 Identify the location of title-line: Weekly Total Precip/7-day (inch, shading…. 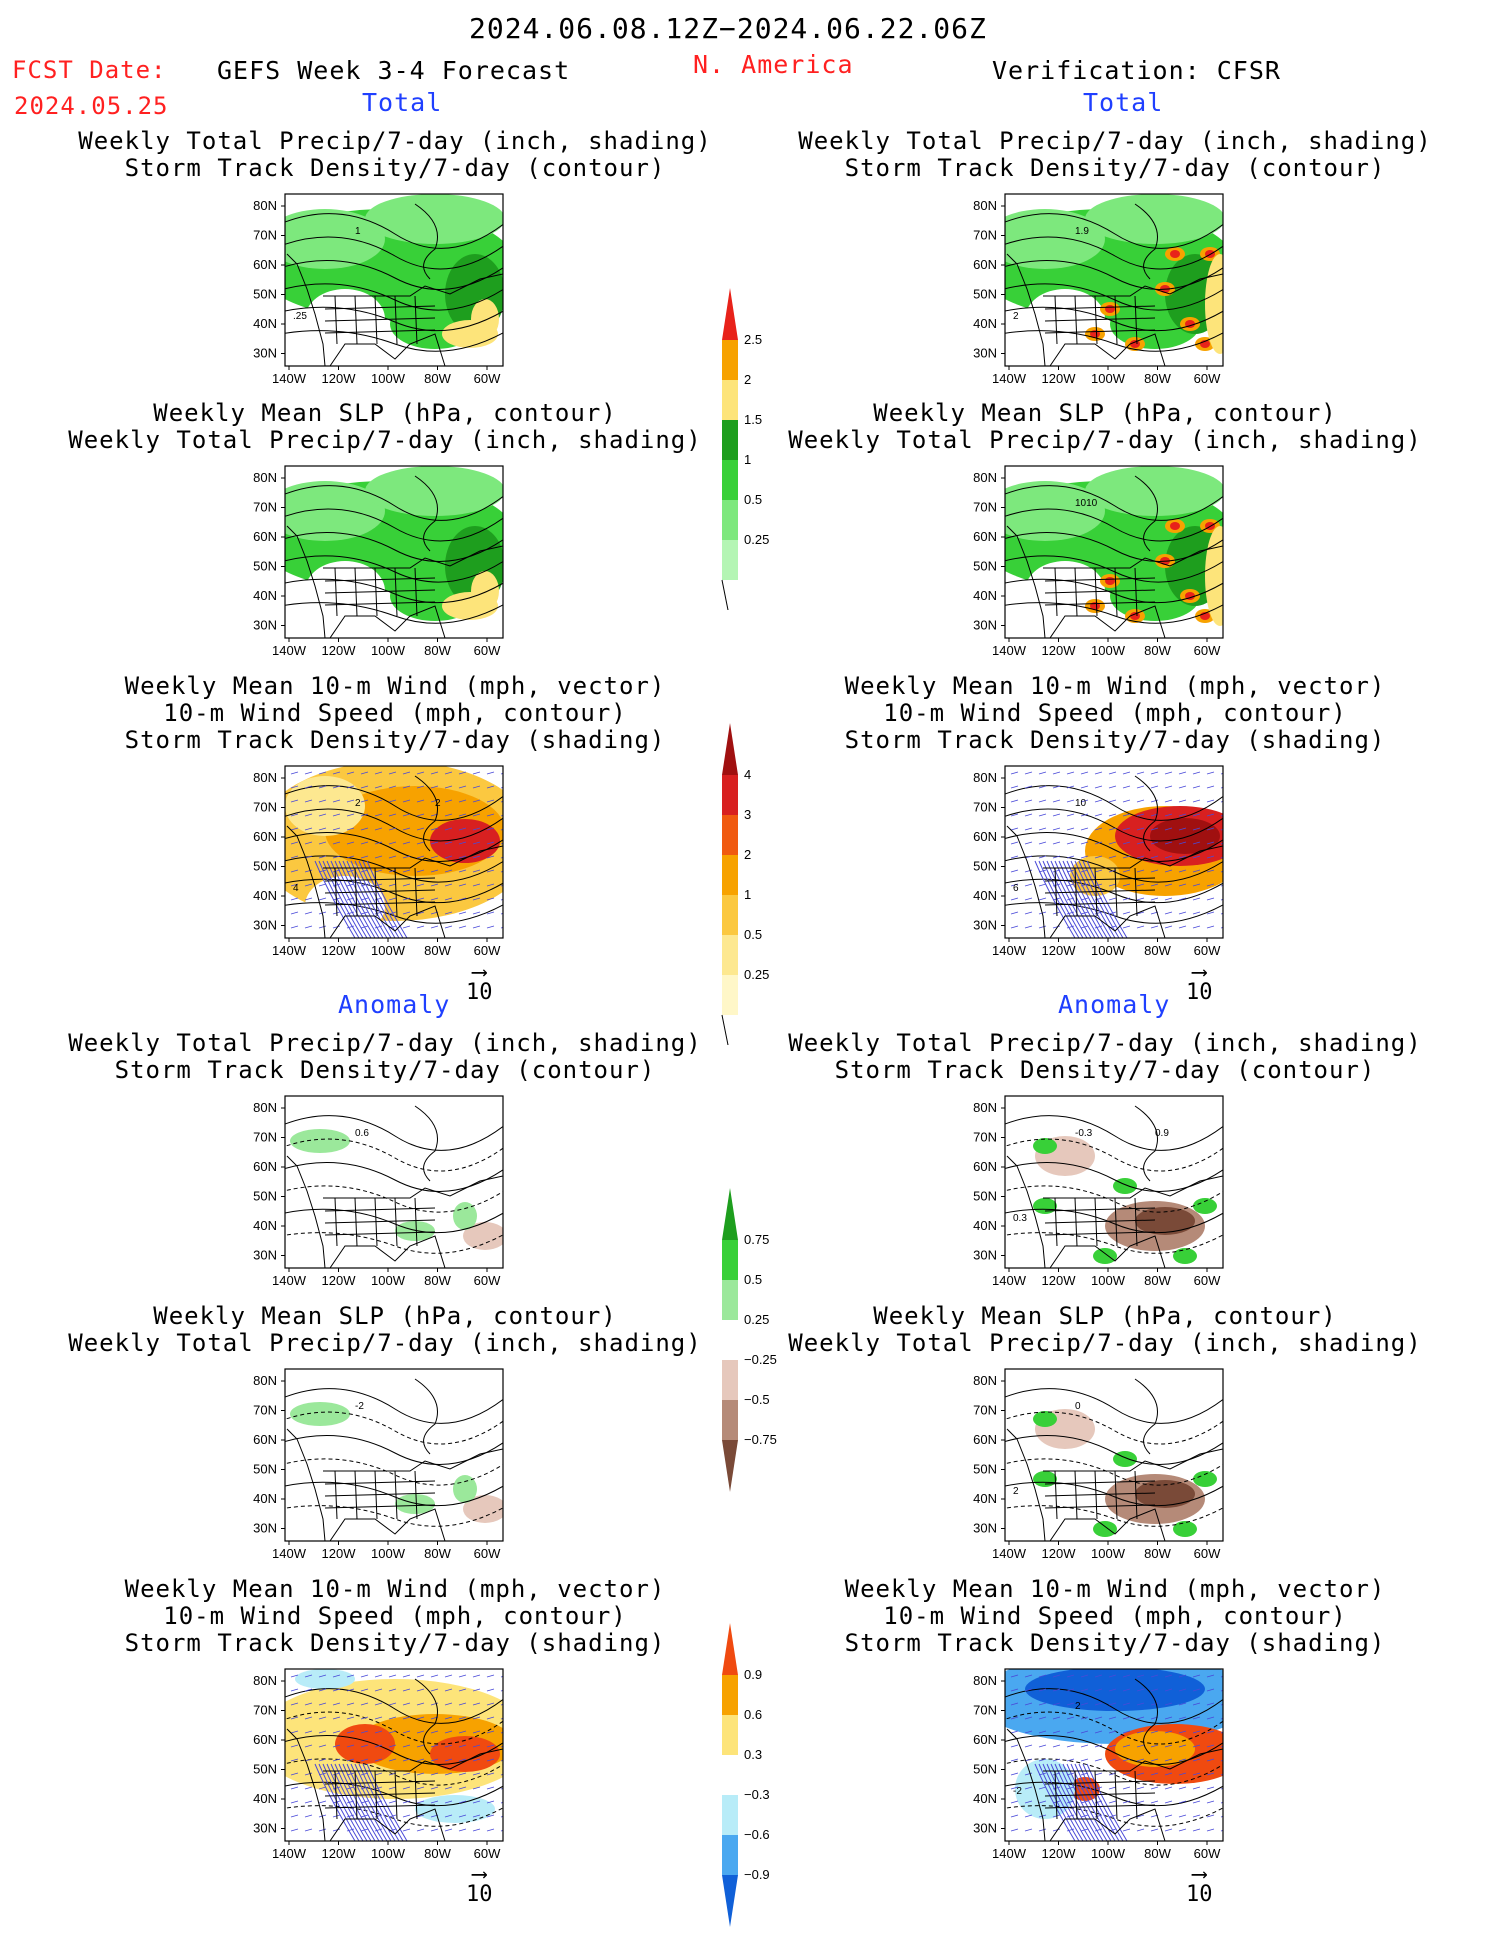
(1105, 1043).